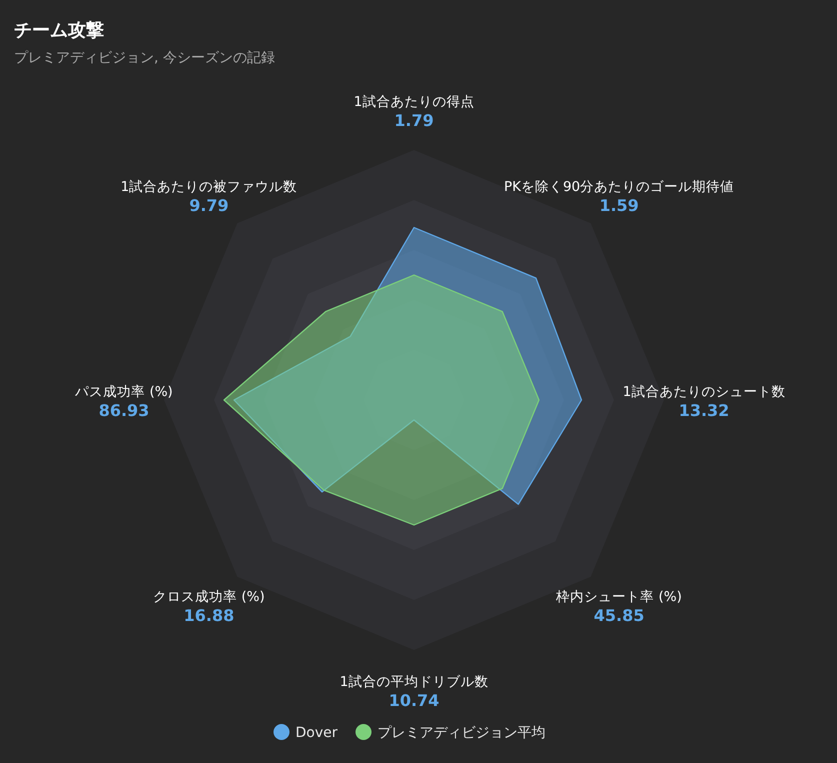 The width and height of the screenshot is (837, 763). I want to click on legend-label: プレミアディビジョン平均, so click(462, 733).